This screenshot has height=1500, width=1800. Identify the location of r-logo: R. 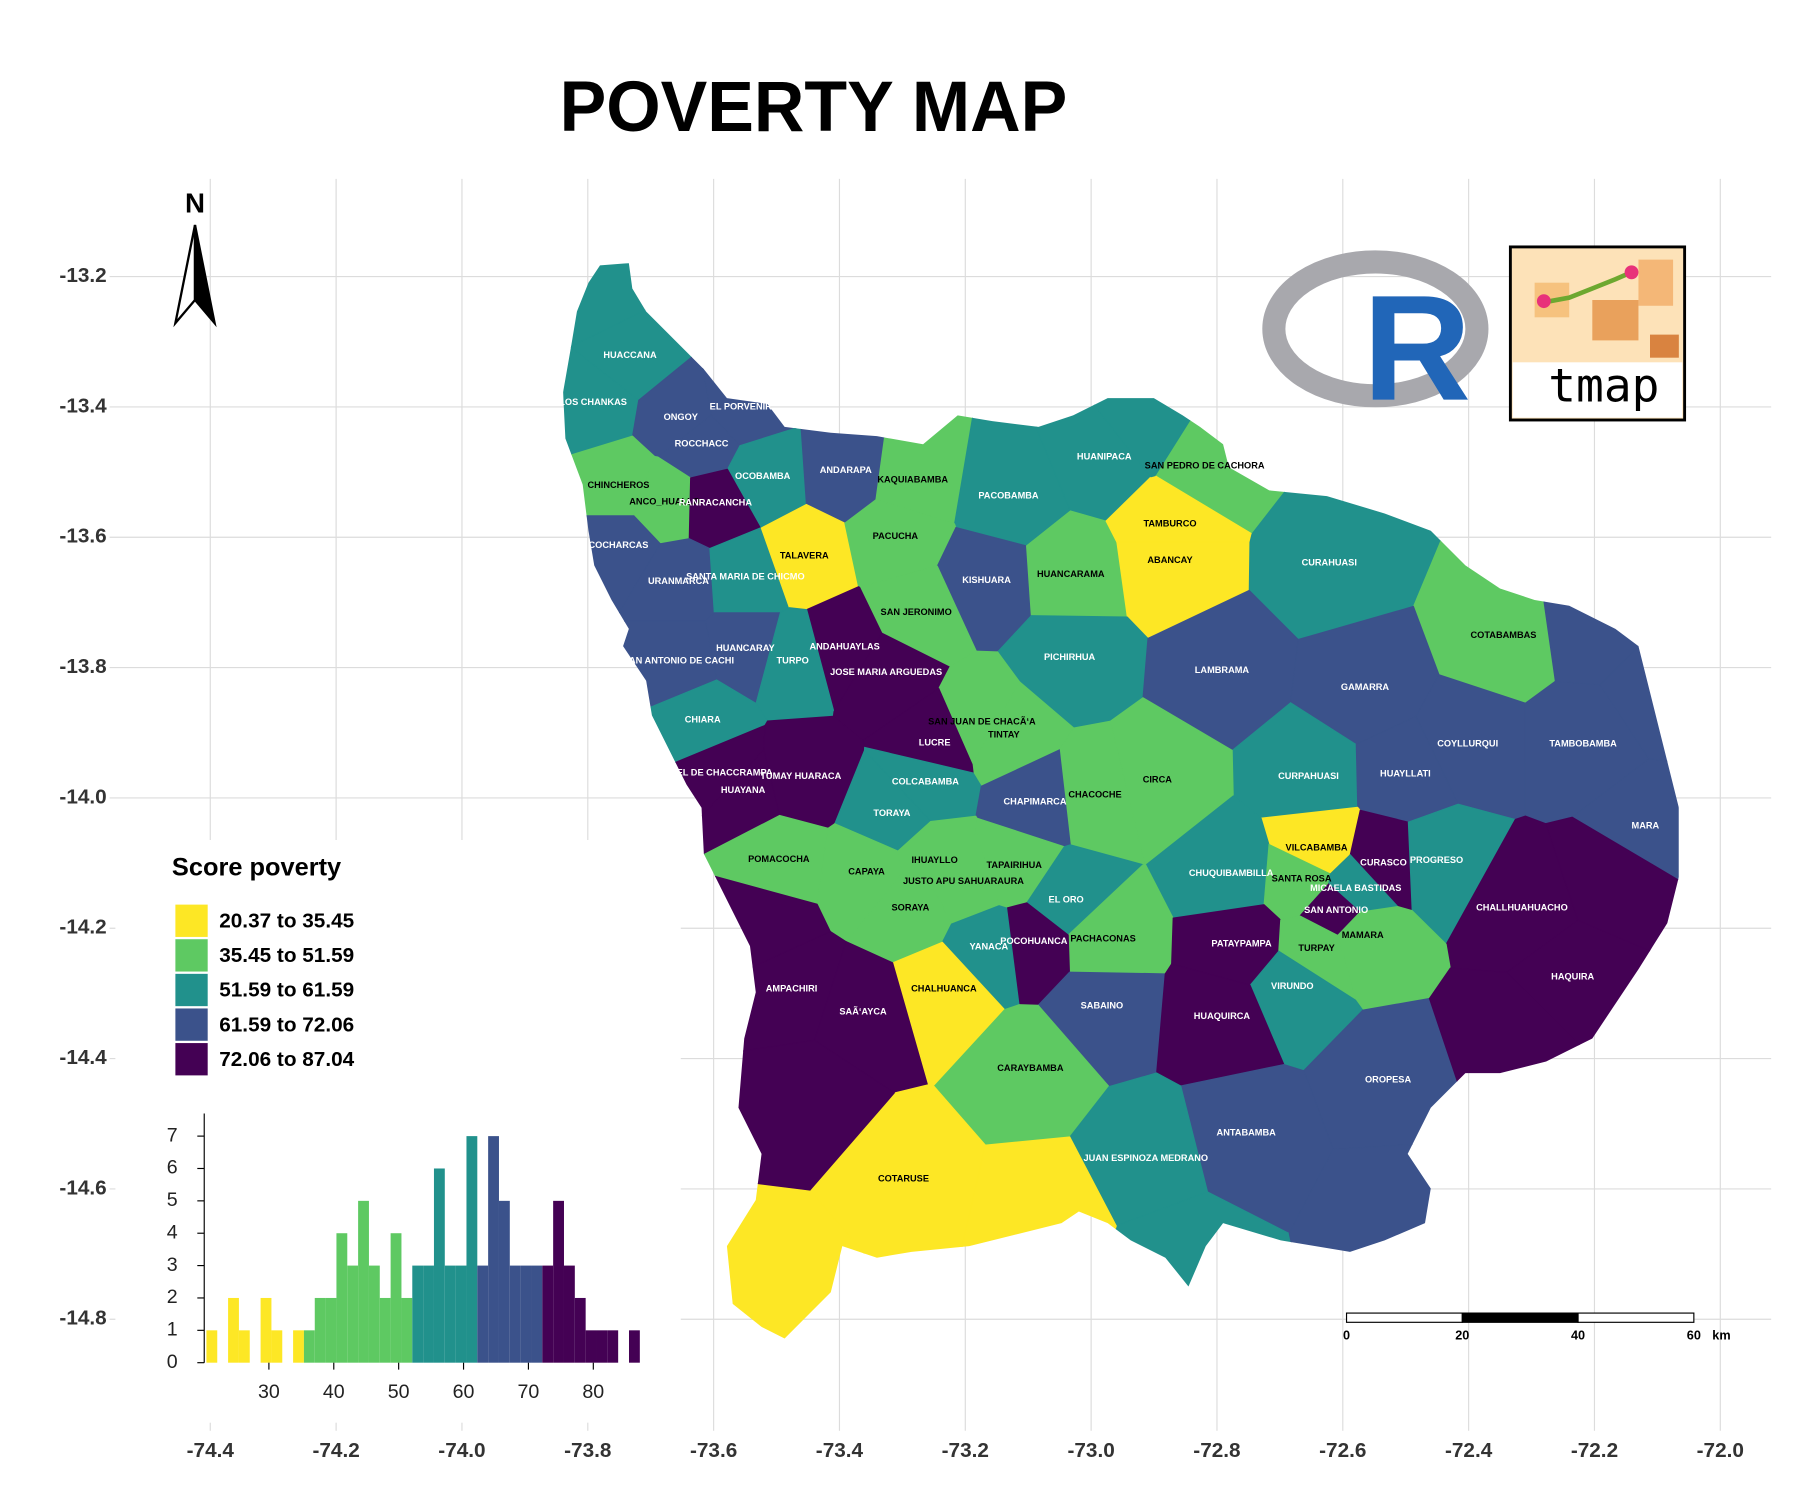
(1375, 341).